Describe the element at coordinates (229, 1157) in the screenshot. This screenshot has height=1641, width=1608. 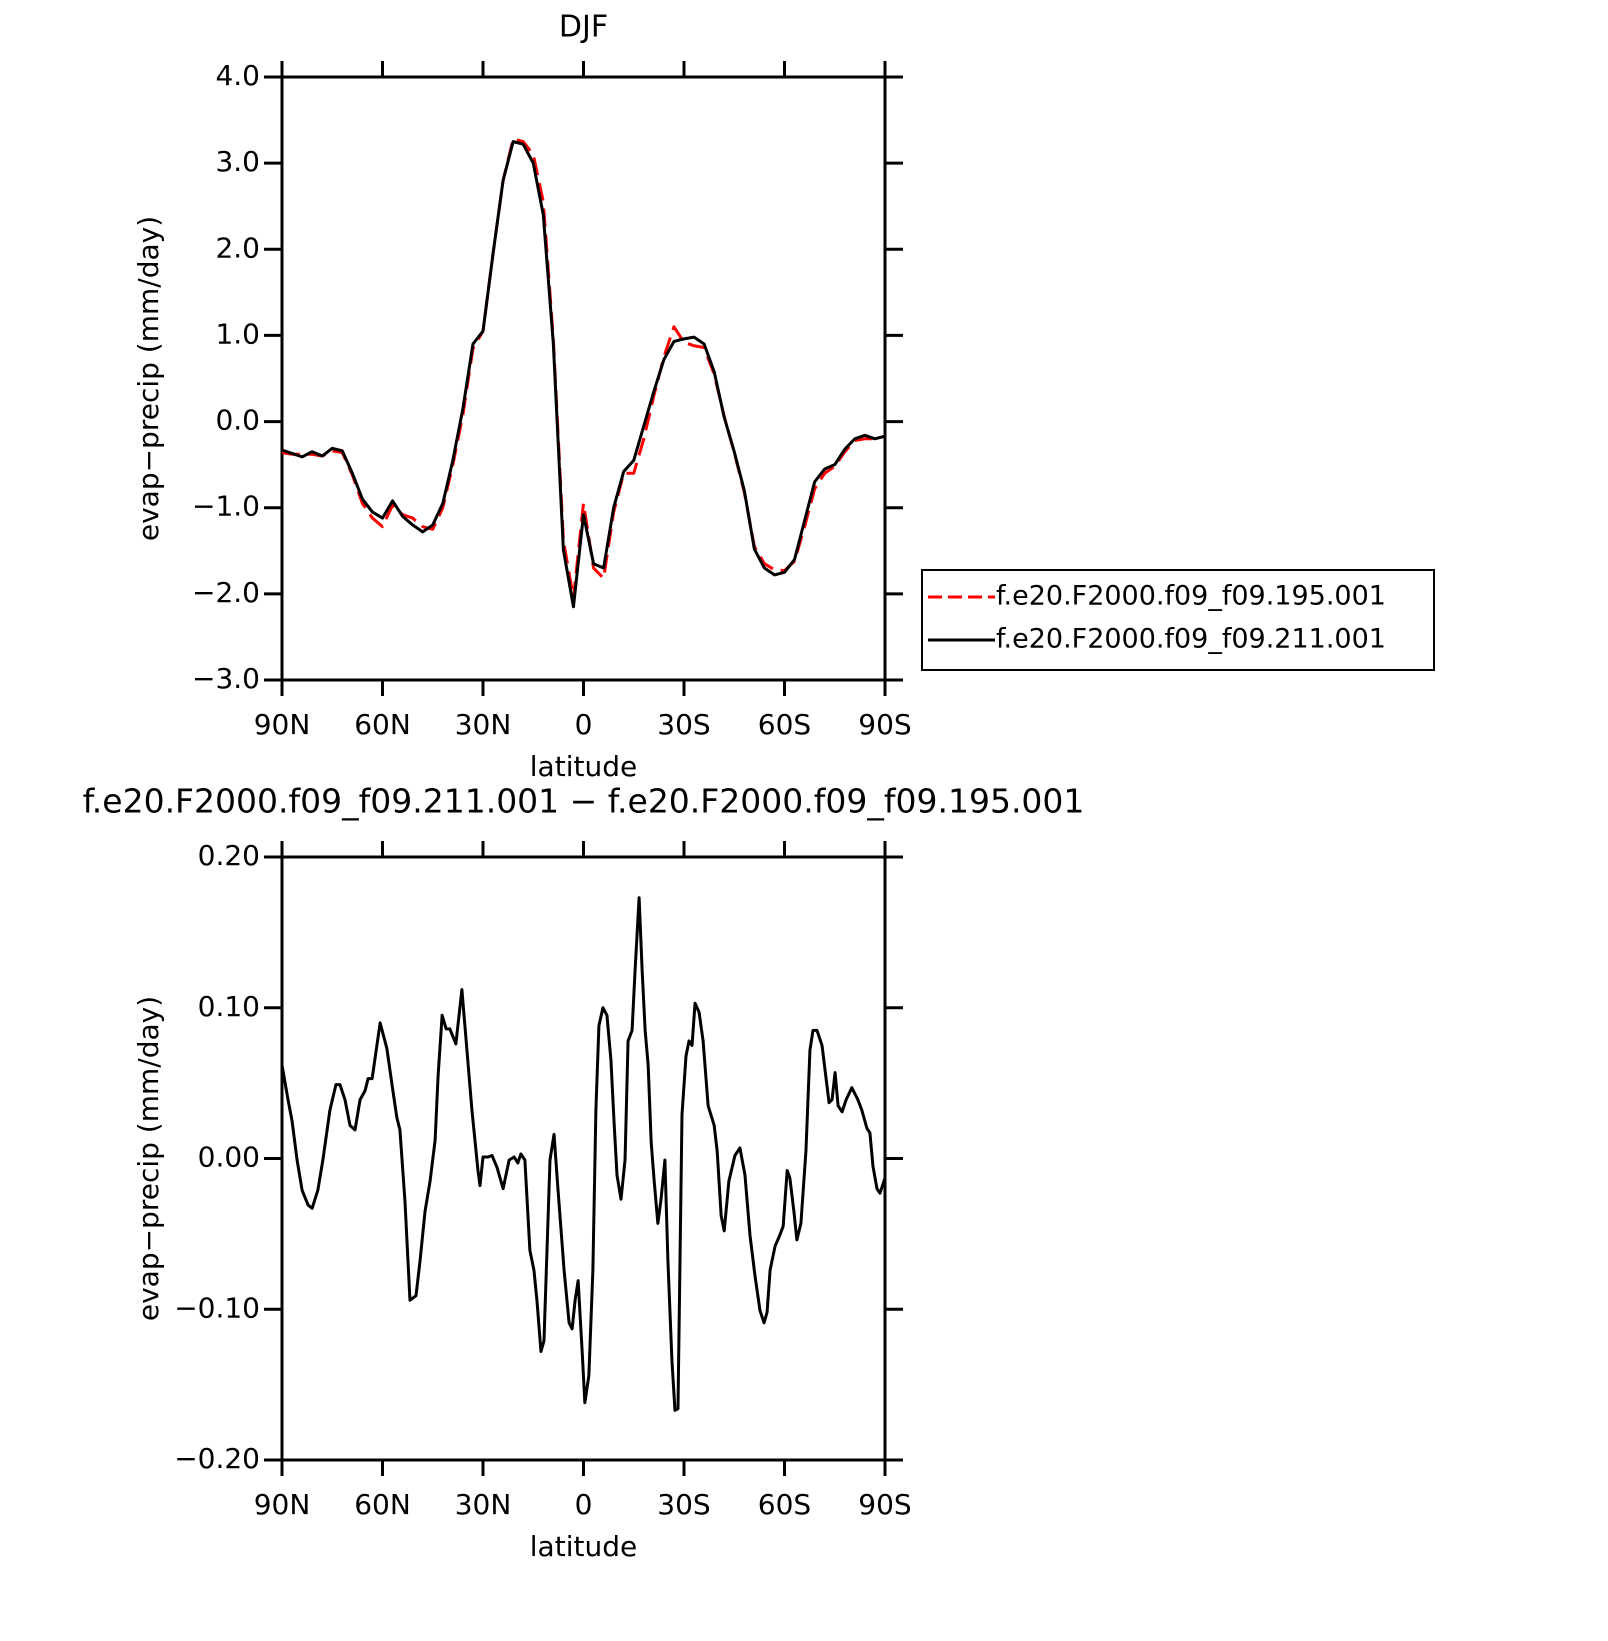
I see `y-tick-label: 0.00` at that location.